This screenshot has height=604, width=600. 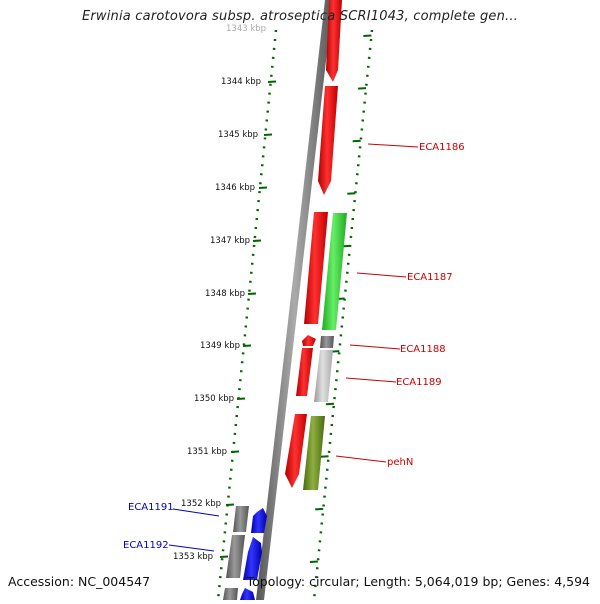 I want to click on gene-label-ECA1189: ECA1189, so click(x=419, y=382).